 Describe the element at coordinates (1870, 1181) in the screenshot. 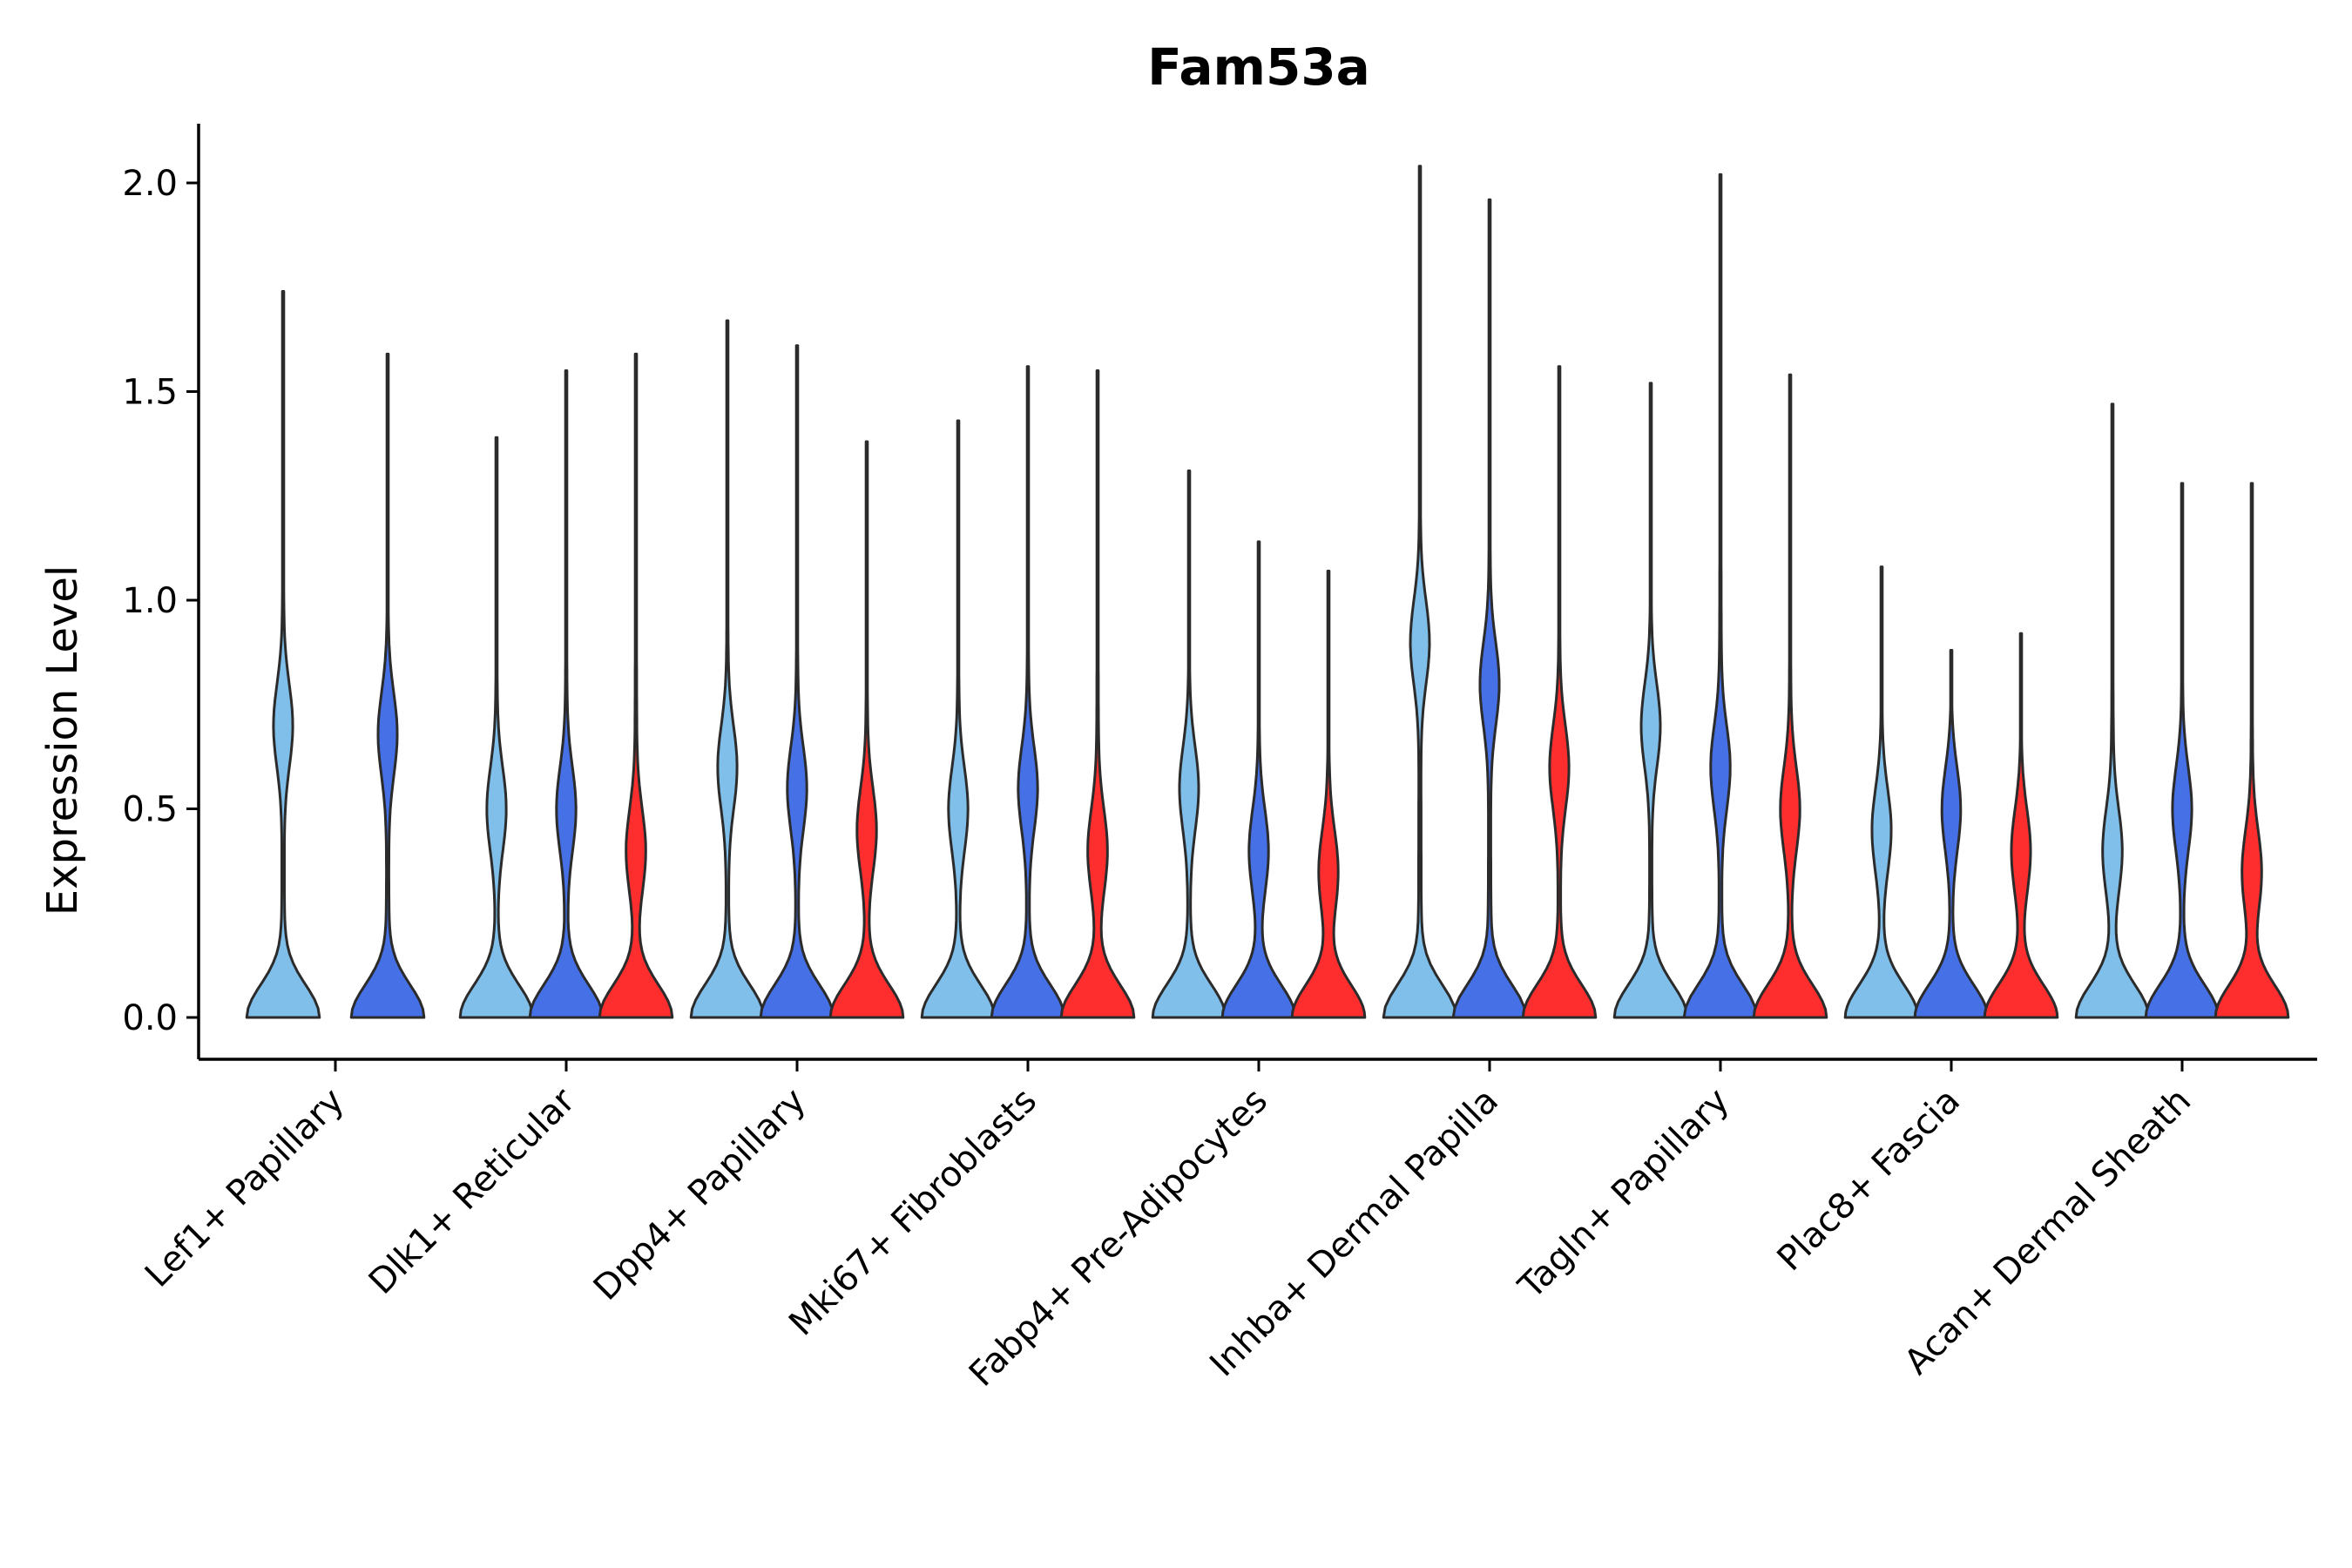

I see `x-tick-label: Plac8+ Fascia` at that location.